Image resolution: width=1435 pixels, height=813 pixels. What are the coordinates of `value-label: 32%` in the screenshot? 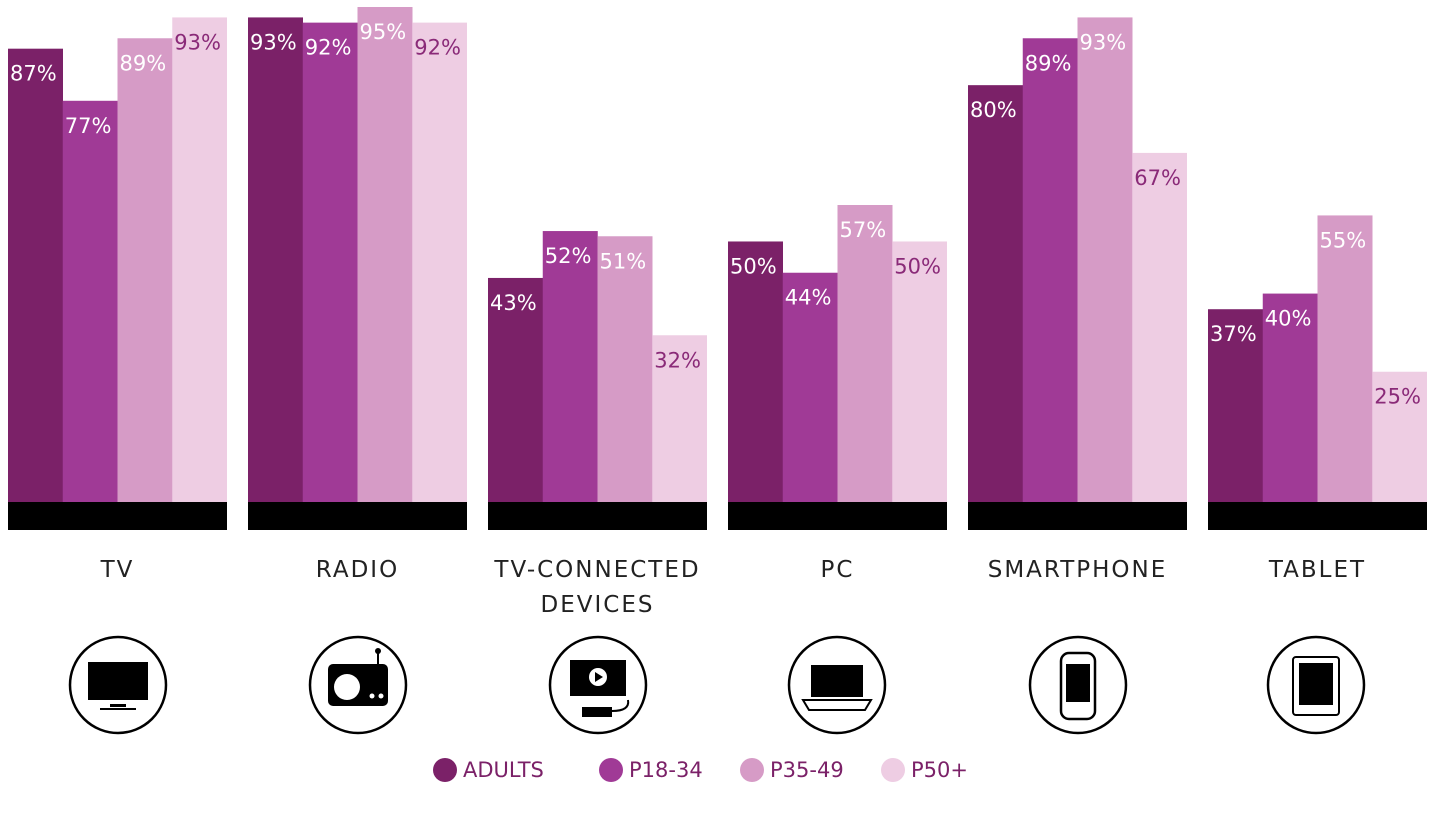 It's located at (677, 360).